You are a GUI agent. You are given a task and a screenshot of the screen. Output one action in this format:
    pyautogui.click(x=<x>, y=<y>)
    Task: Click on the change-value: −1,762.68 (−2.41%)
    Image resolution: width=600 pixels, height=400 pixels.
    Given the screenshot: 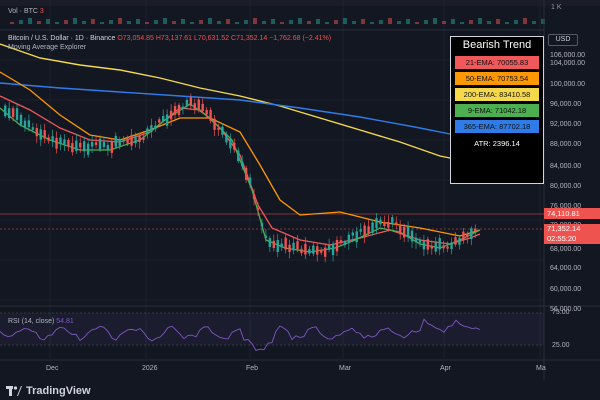 What is the action you would take?
    pyautogui.click(x=300, y=38)
    